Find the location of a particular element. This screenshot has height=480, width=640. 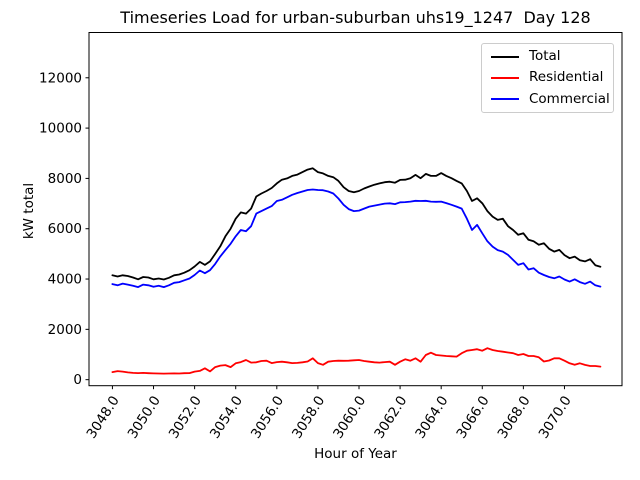

x-tick-label: 3068.0 is located at coordinates (514, 417).